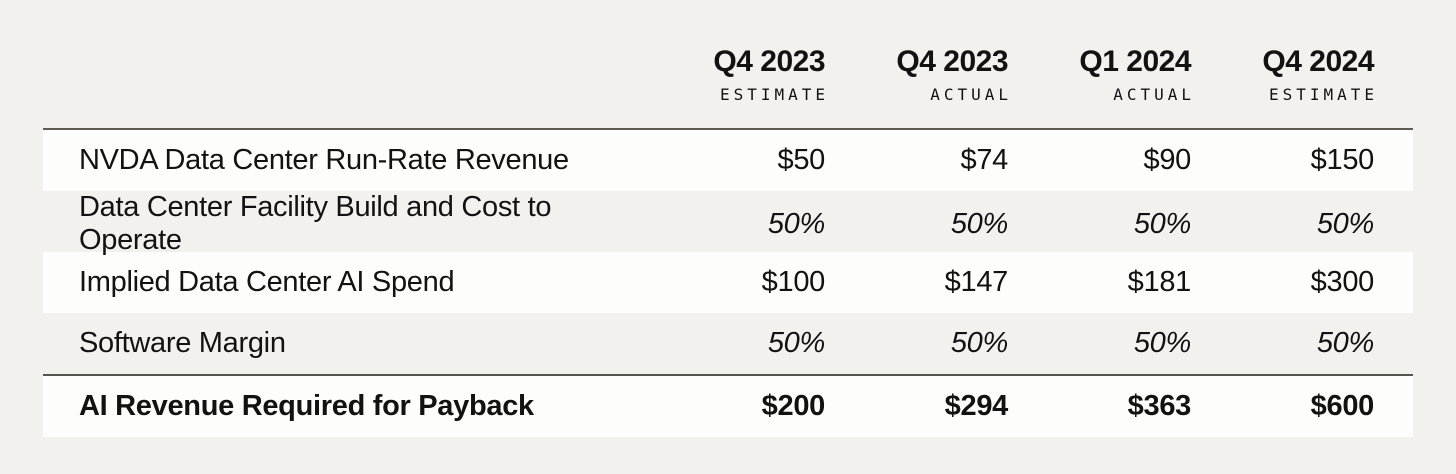  I want to click on period-label: Q1 2024, so click(1135, 61).